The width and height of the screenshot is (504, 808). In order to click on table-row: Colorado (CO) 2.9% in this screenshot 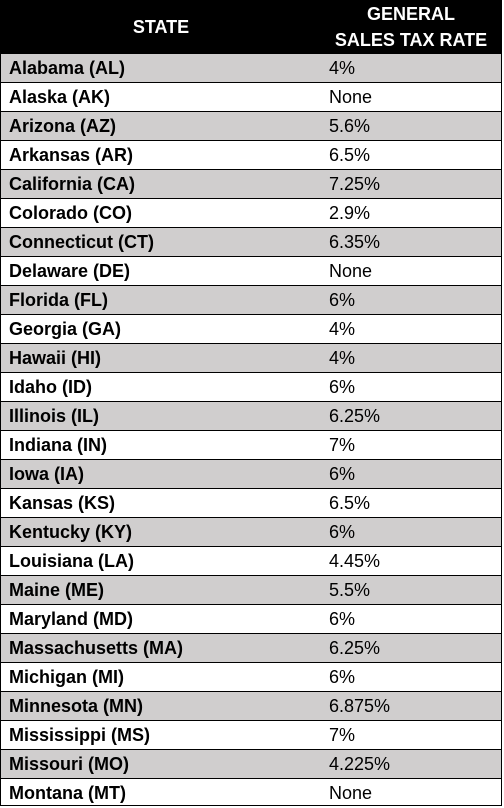, I will do `click(251, 212)`.